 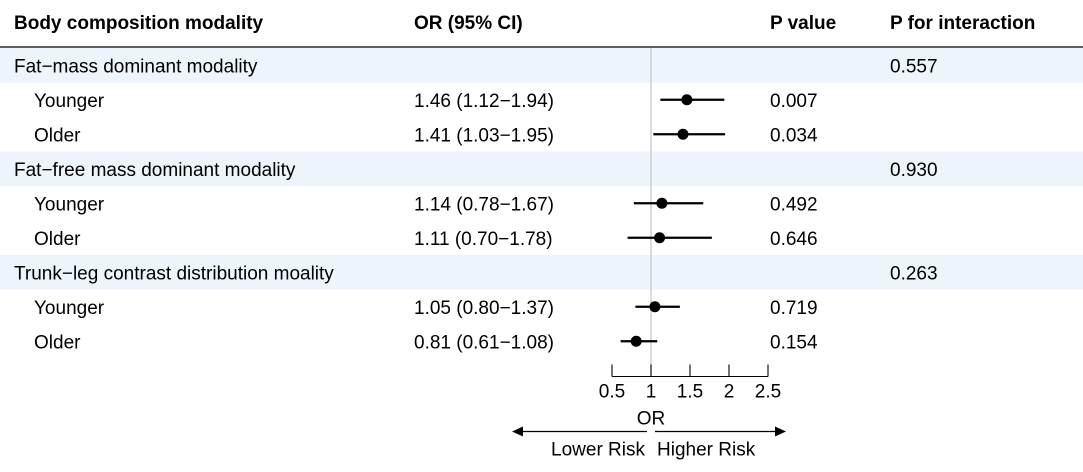 I want to click on p-value: 0.034, so click(x=794, y=135).